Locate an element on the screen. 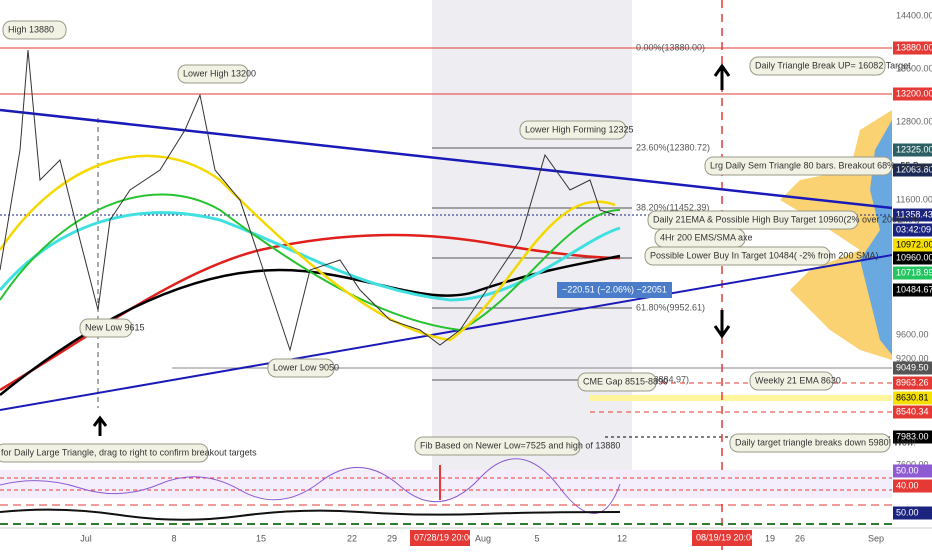 The image size is (932, 555). callout-text: Lower High 13200 is located at coordinates (219, 73).